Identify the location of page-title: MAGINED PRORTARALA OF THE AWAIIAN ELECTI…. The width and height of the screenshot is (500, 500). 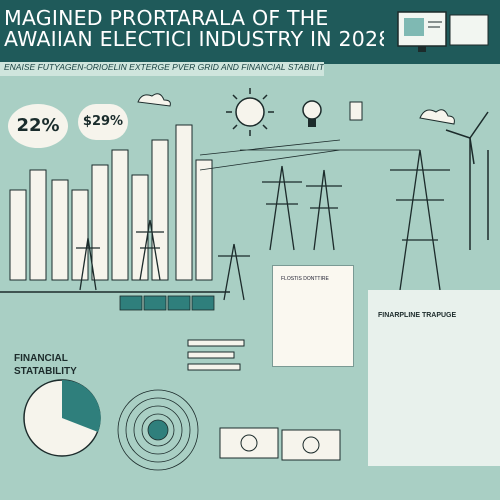
(194, 29).